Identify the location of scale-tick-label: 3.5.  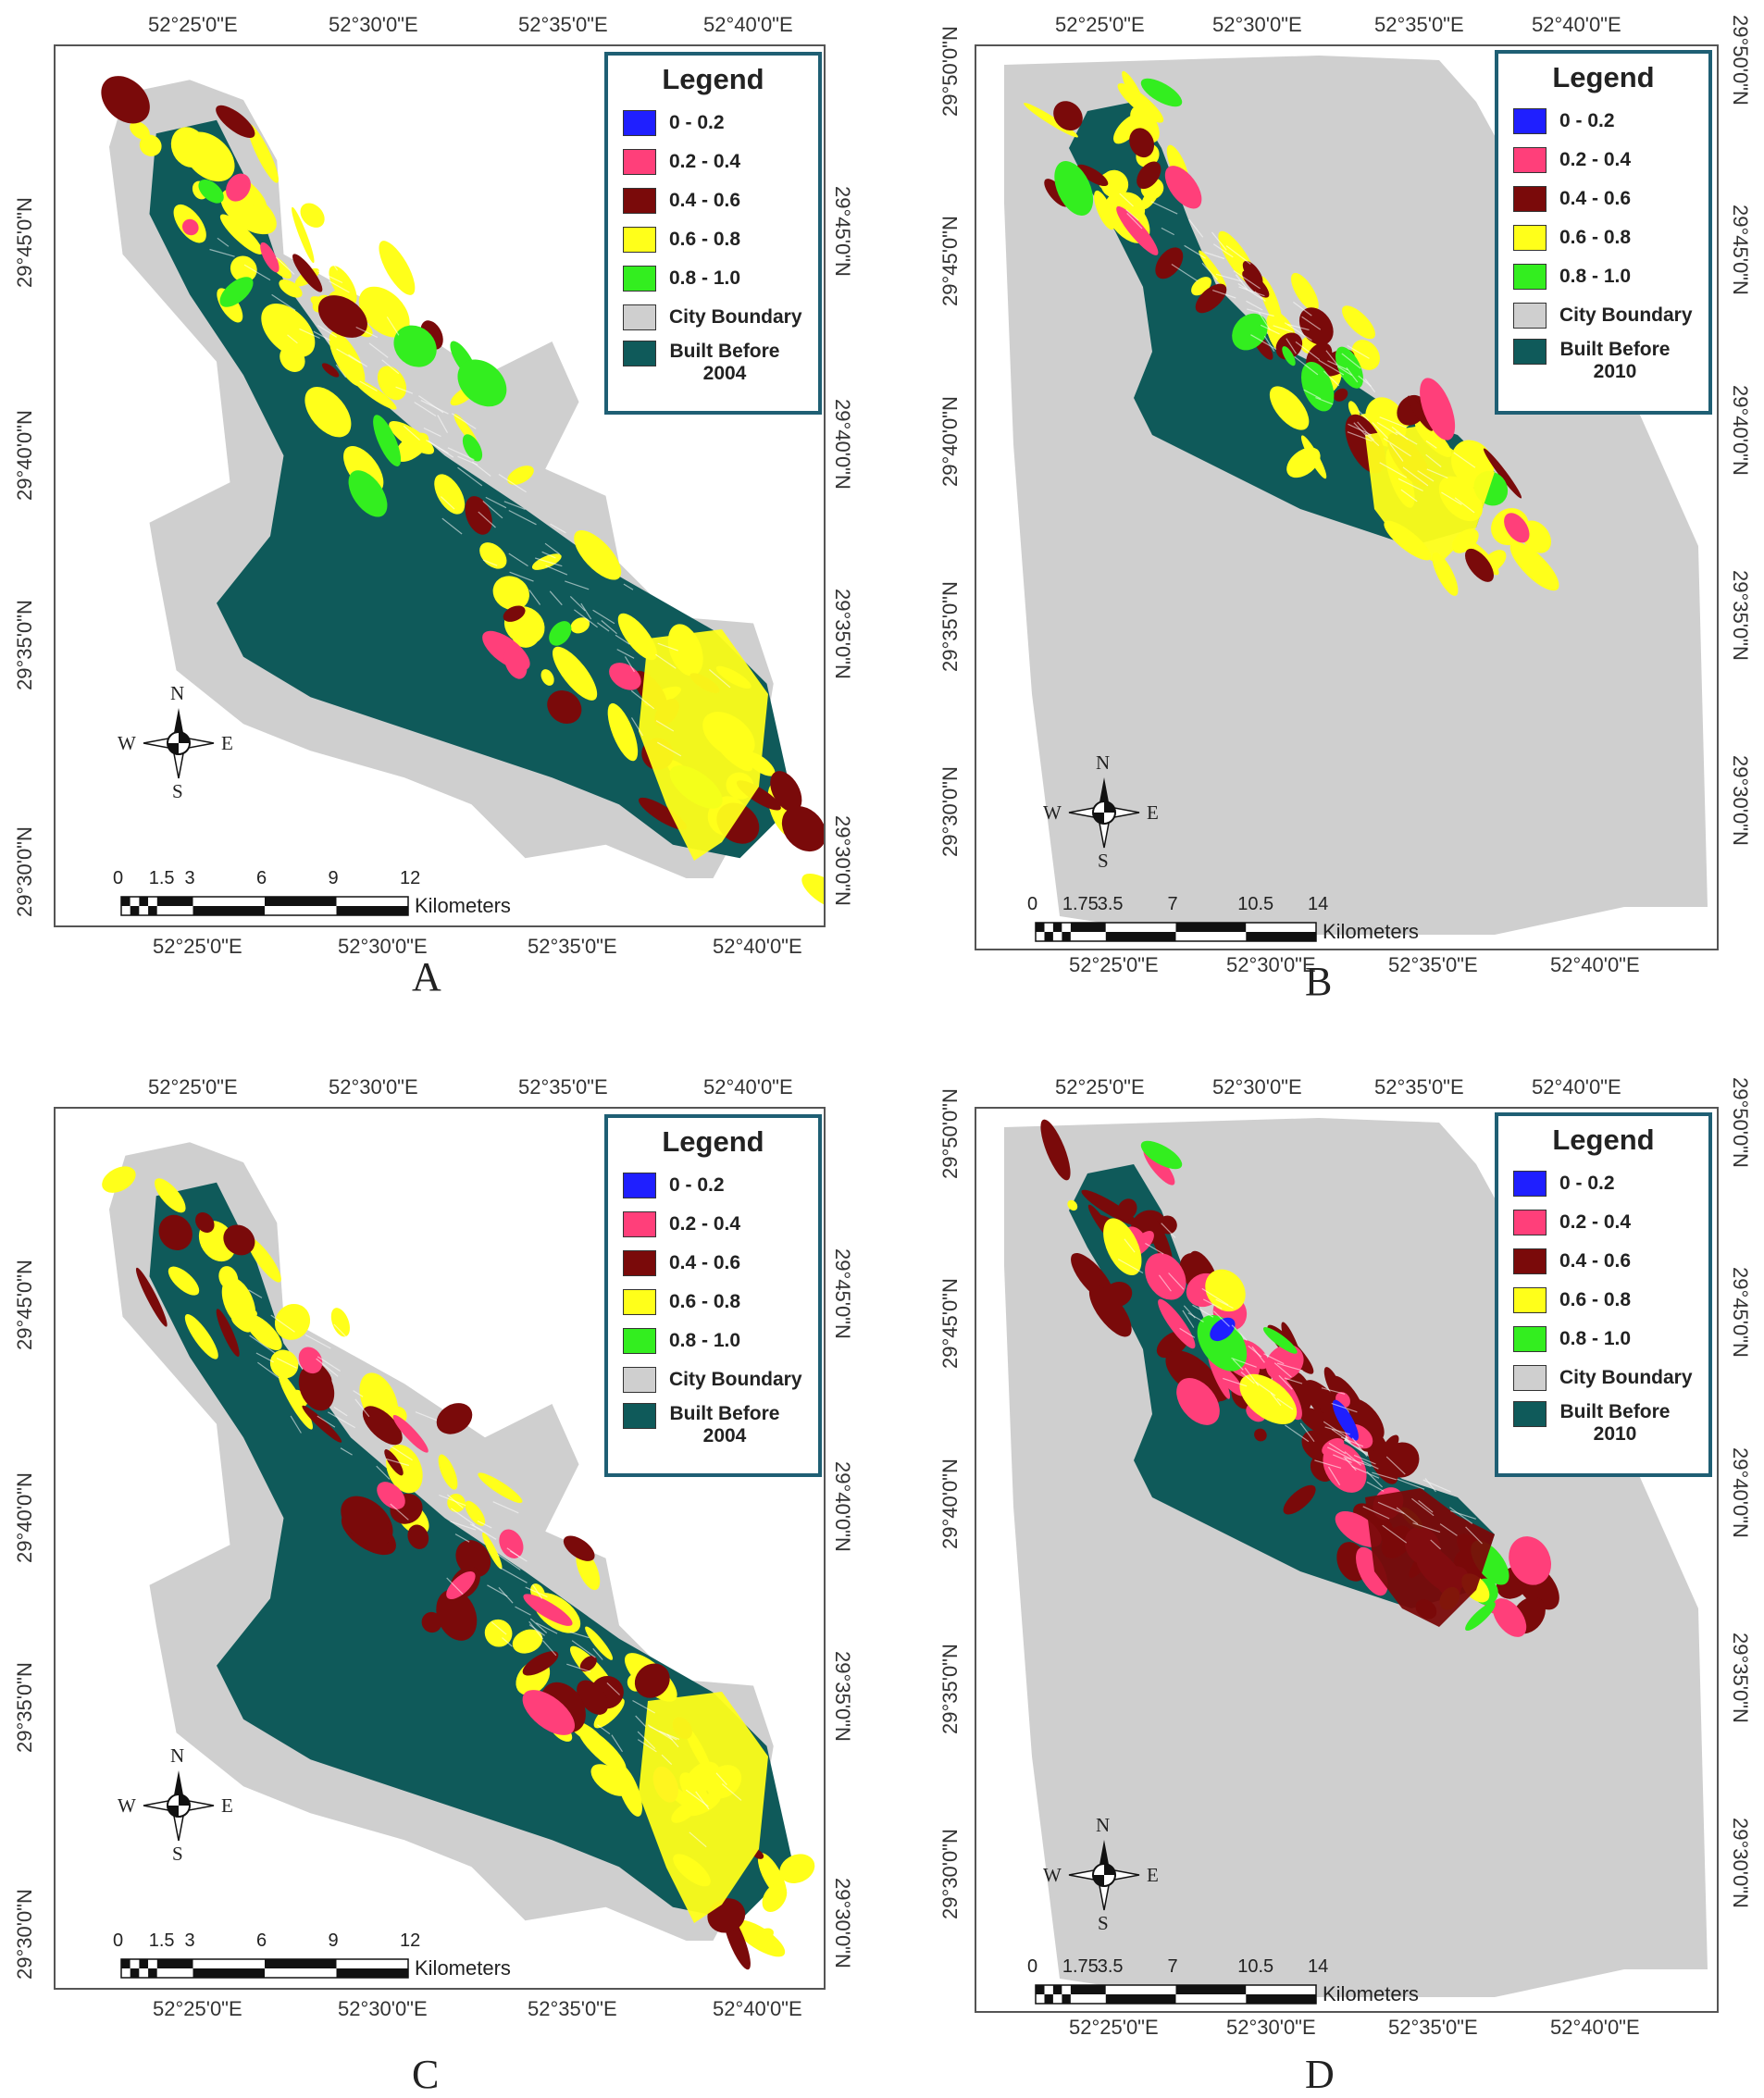
(1110, 904).